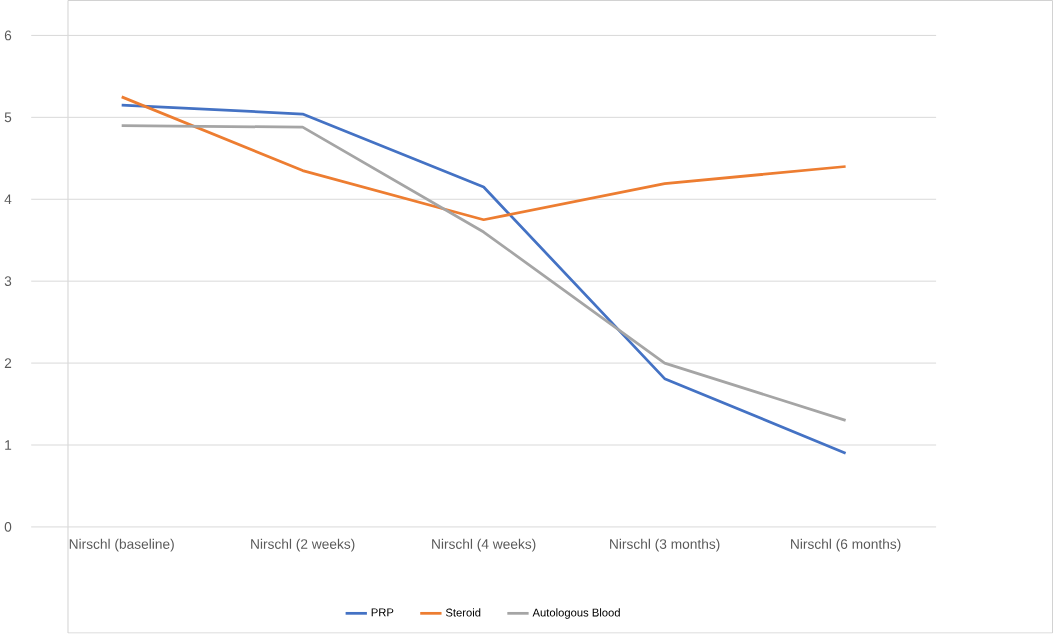 This screenshot has height=634, width=1053. Describe the element at coordinates (8, 35) in the screenshot. I see `y-tick-label: 6` at that location.